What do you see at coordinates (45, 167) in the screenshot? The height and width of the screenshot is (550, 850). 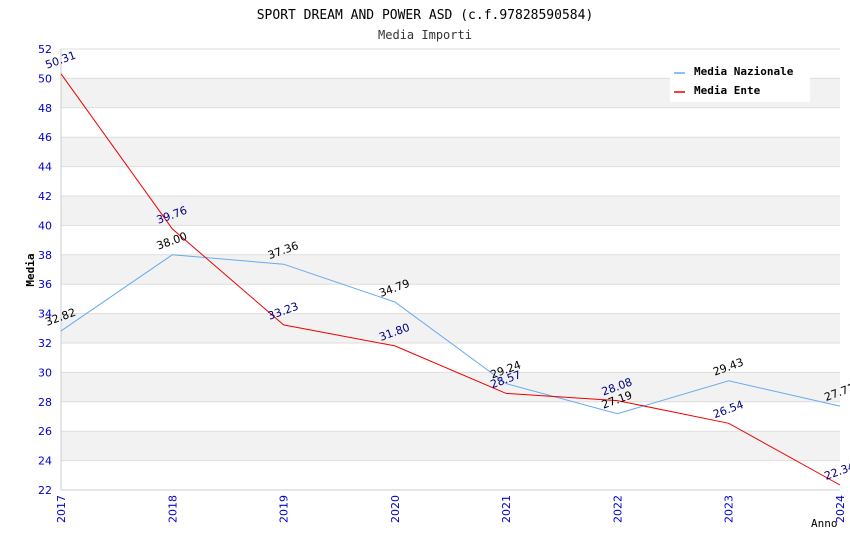 I see `y-tick-label: 44` at bounding box center [45, 167].